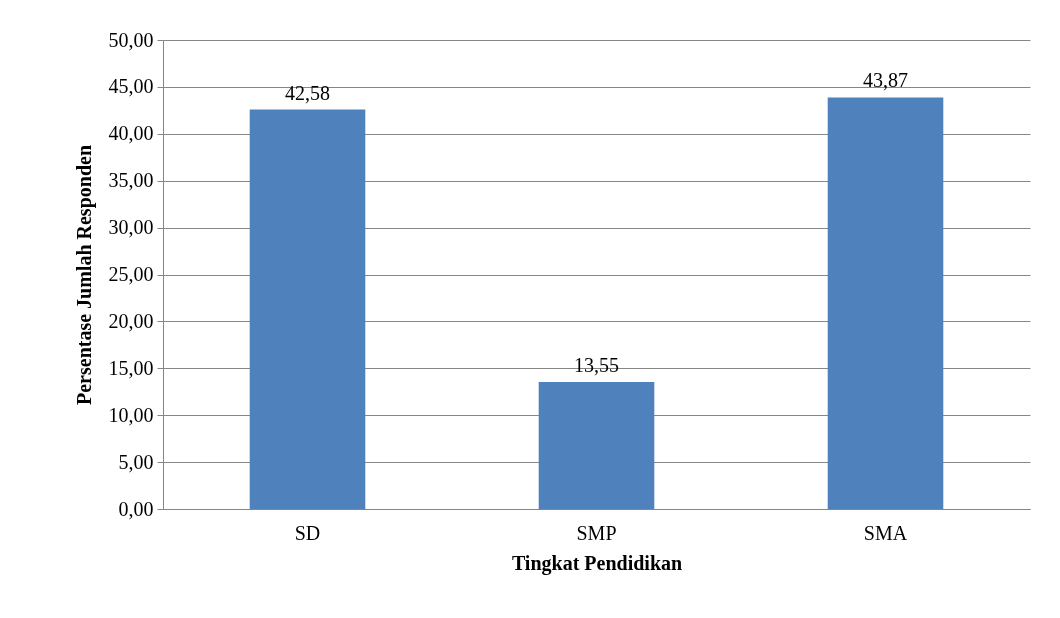 The width and height of the screenshot is (1060, 618). I want to click on y-tick-label: 5,00, so click(136, 461).